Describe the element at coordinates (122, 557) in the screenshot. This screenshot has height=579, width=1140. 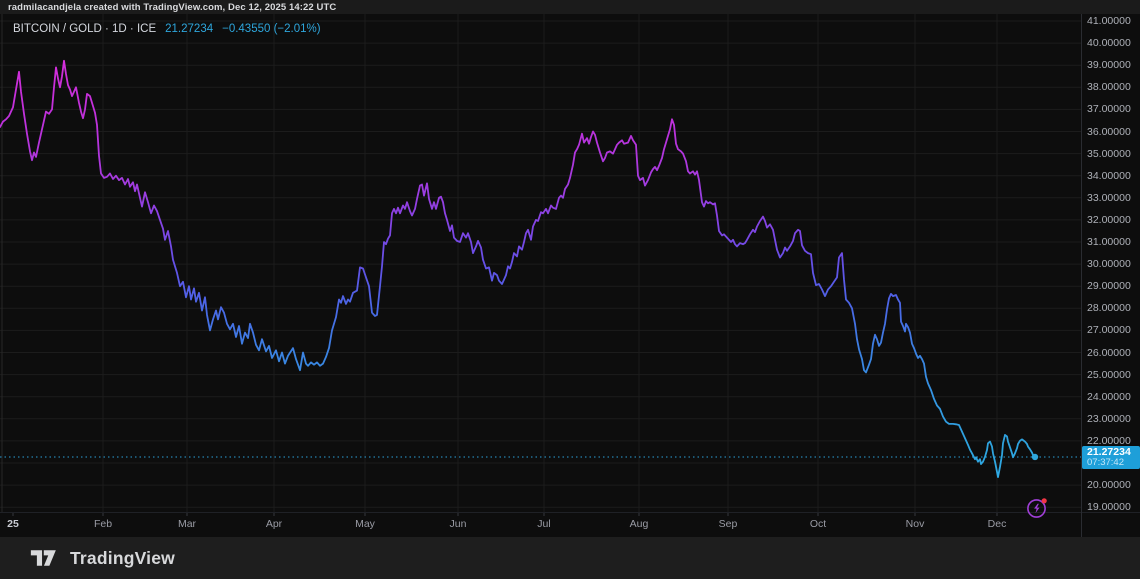
I see `tradingview-logo-text: TradingView` at that location.